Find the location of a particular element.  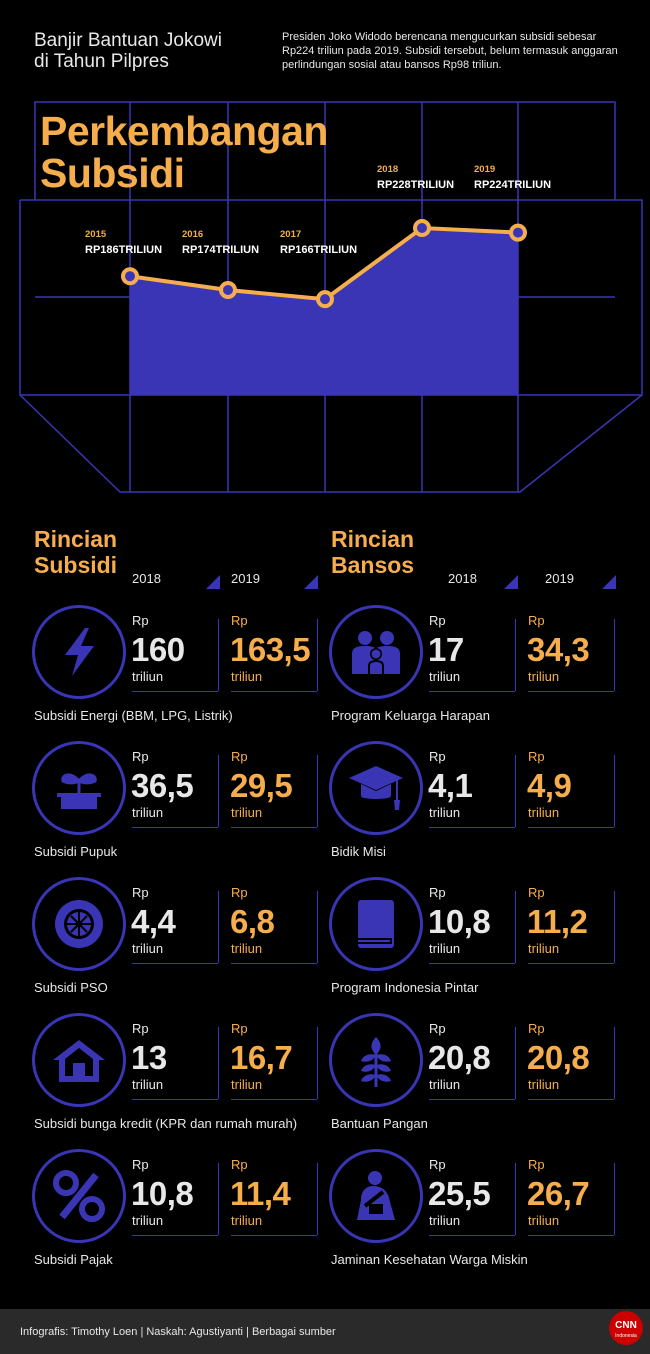

value-label-2016: RP174TRILIUN is located at coordinates (221, 250).